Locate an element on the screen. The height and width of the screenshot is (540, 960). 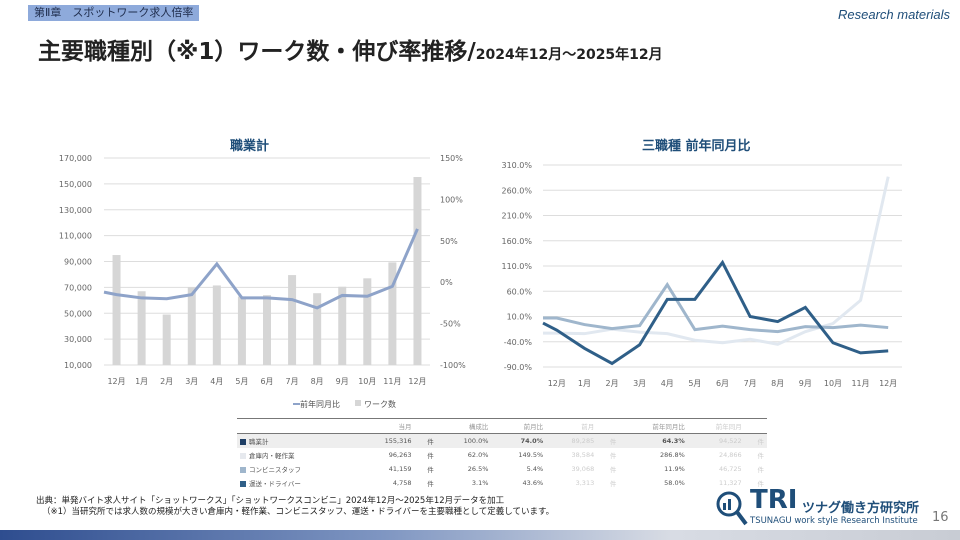
legend-yoy: 前年同月比 is located at coordinates (320, 404).